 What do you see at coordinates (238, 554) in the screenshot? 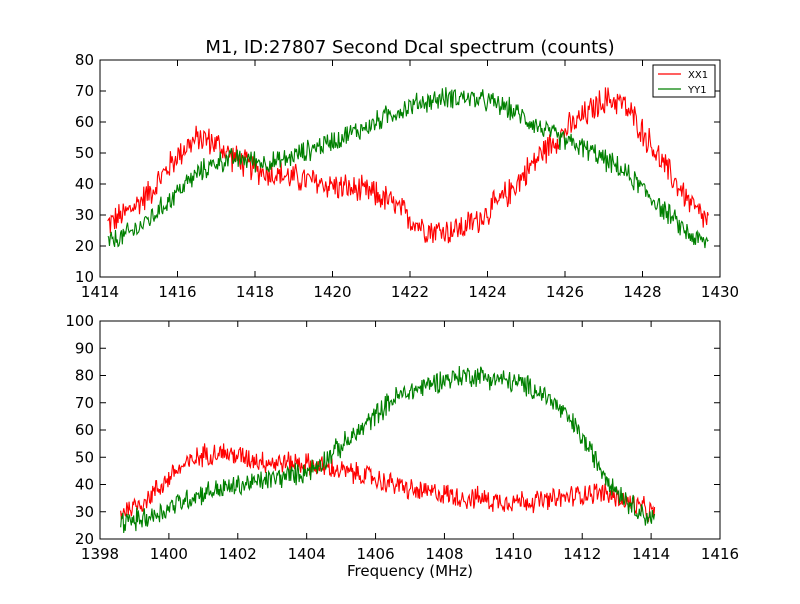
I see `bottom-xtick-label: 1402` at bounding box center [238, 554].